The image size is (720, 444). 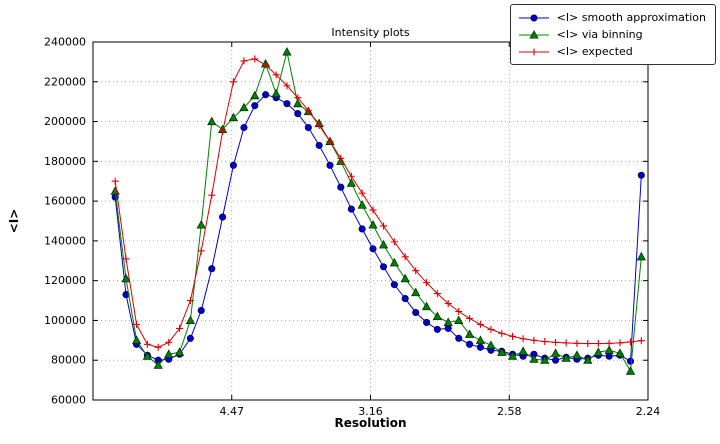 What do you see at coordinates (533, 17) in the screenshot?
I see `legend-circle-sample-icon` at bounding box center [533, 17].